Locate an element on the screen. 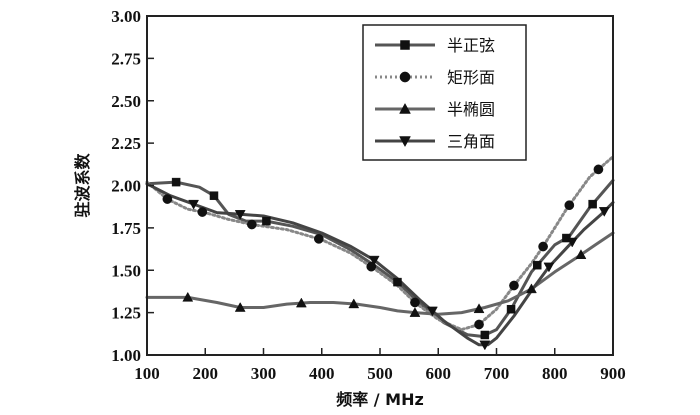 This screenshot has height=415, width=700. x-tick-label: 400 is located at coordinates (322, 373).